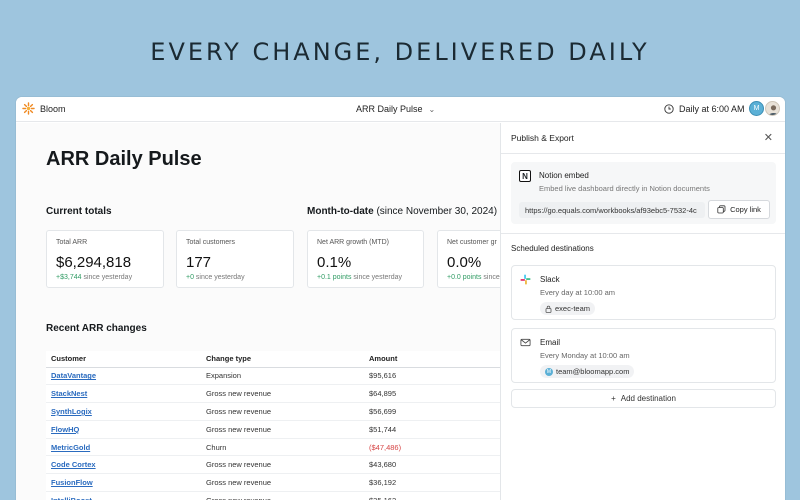 The height and width of the screenshot is (500, 800). I want to click on metric-delta: +$3,744 since yesterday, so click(94, 277).